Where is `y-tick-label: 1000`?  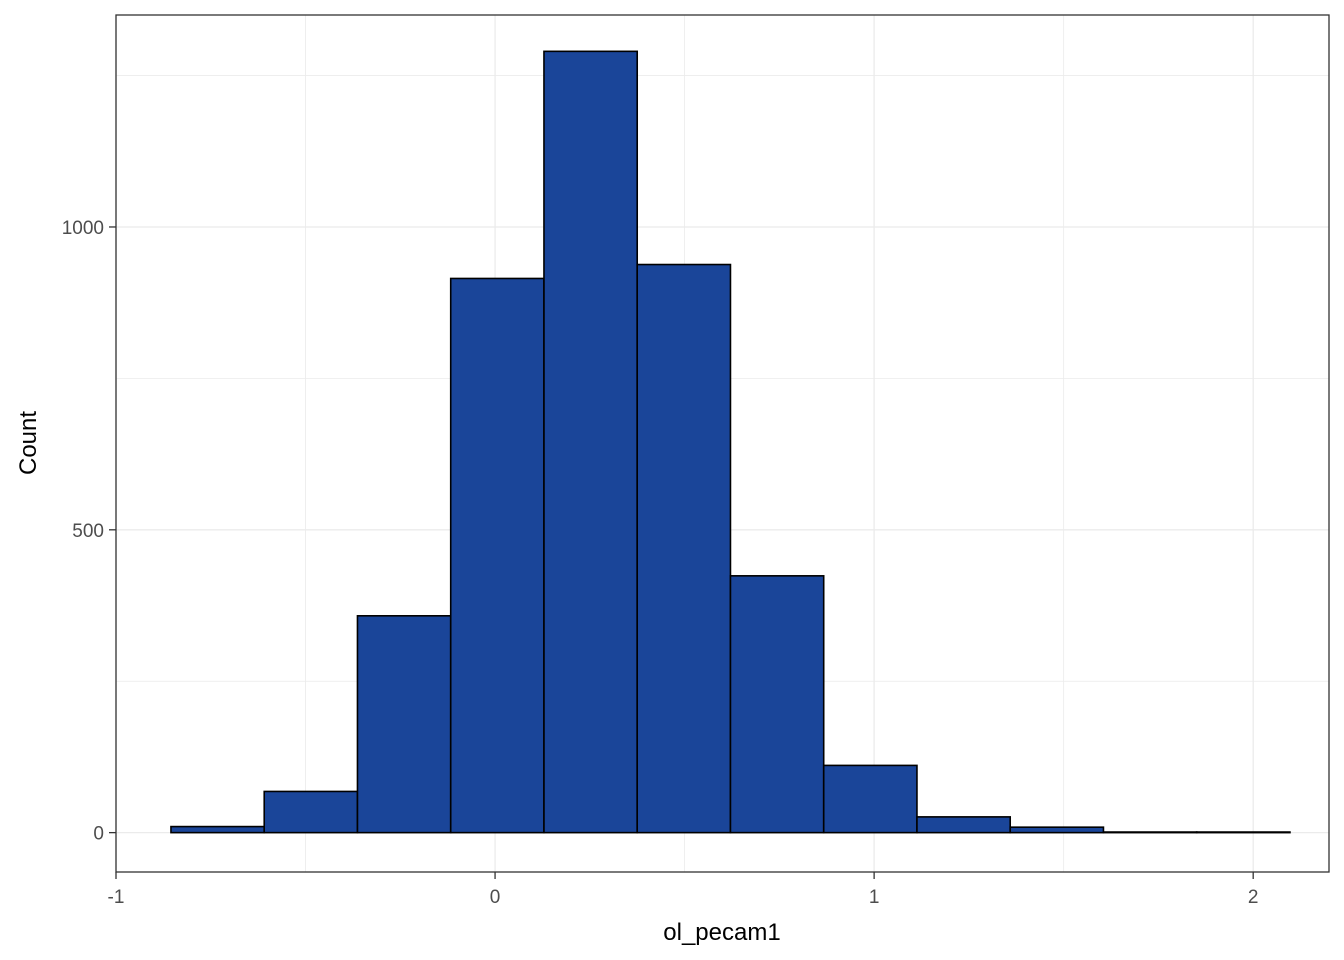
y-tick-label: 1000 is located at coordinates (83, 228).